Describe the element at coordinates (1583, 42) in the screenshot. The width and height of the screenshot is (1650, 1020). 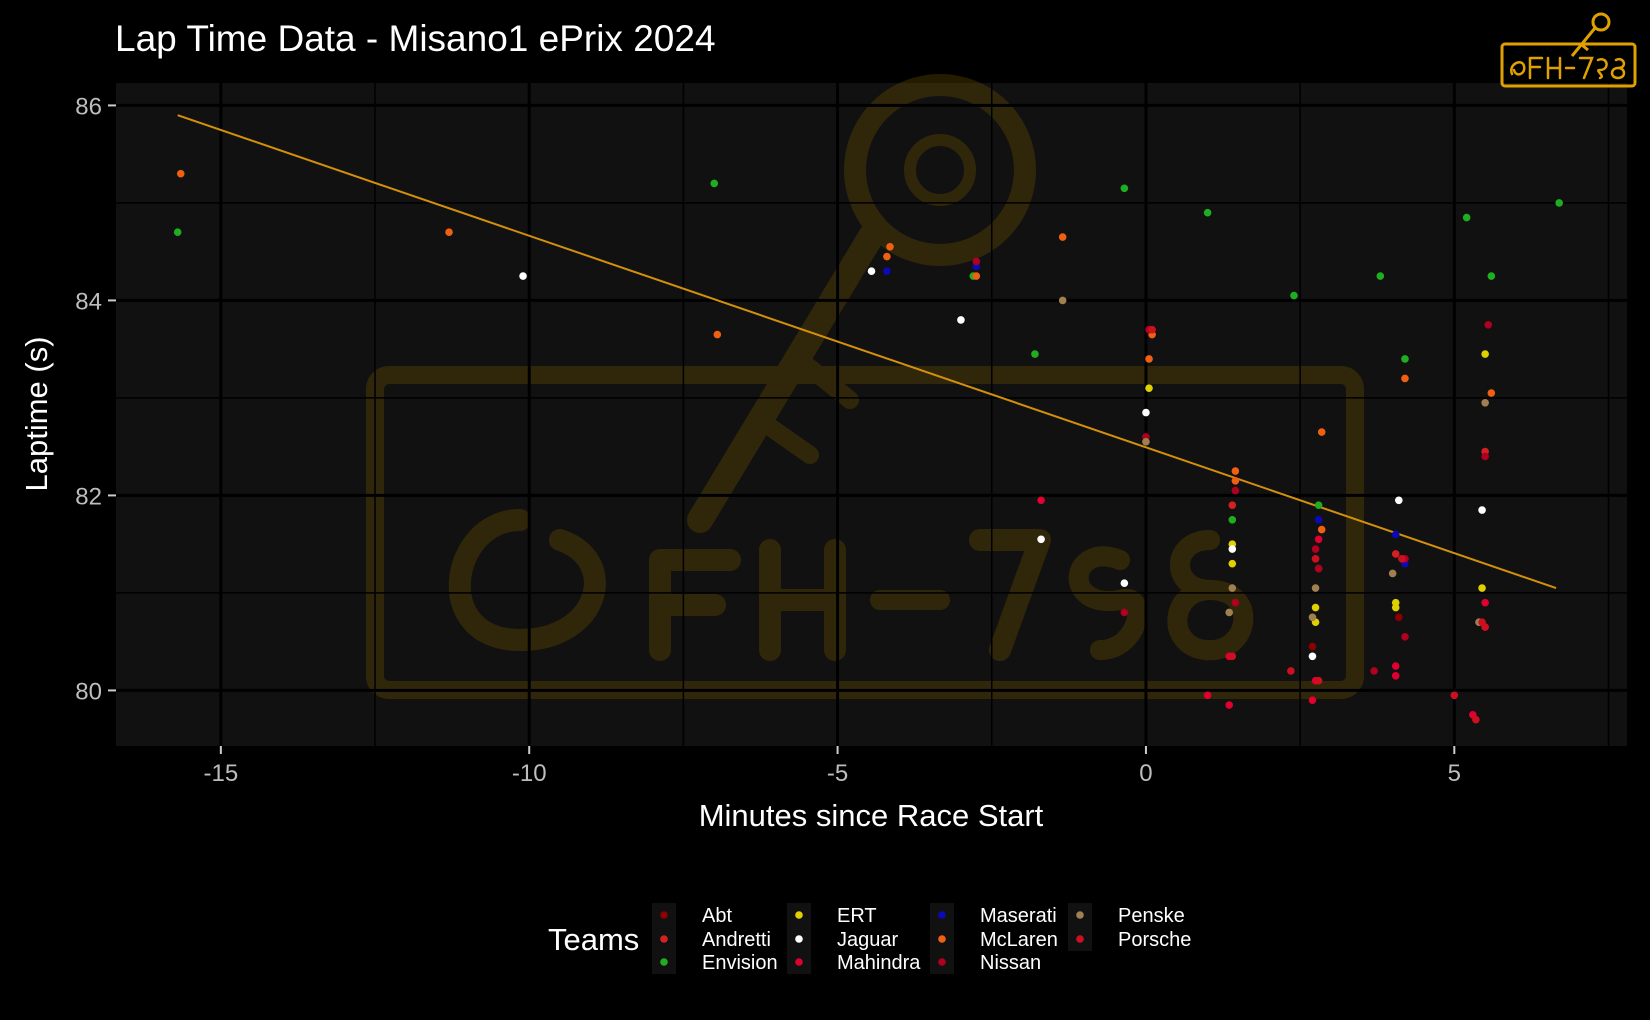
I see `logo-key-shaft` at that location.